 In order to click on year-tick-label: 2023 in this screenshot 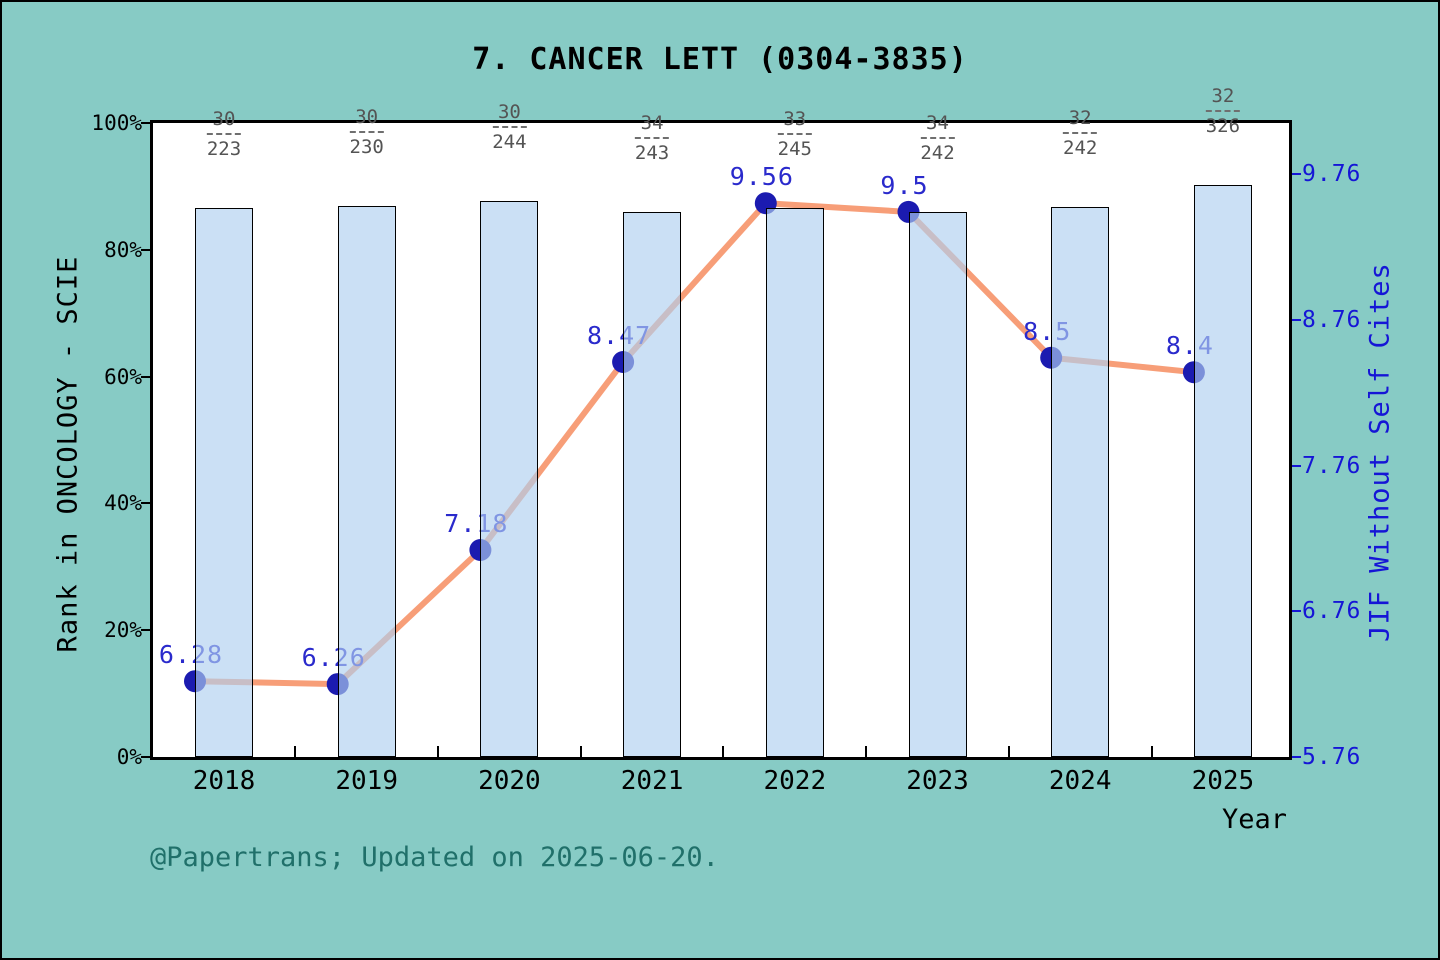, I will do `click(937, 781)`.